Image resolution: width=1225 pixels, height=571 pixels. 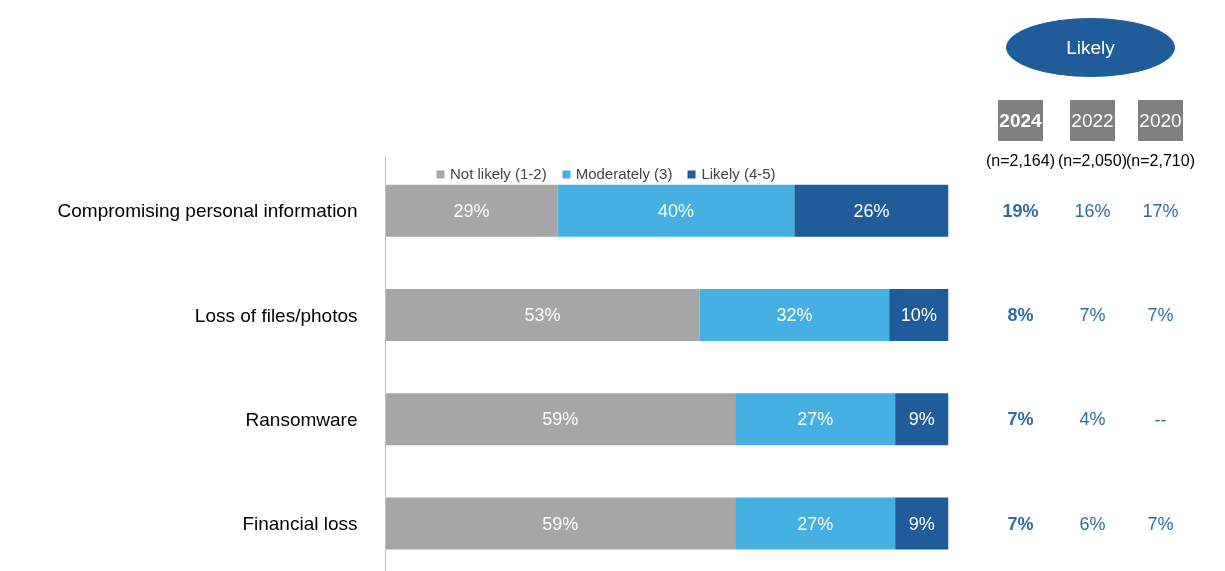 What do you see at coordinates (300, 524) in the screenshot?
I see `y-tick-label: Financial loss` at bounding box center [300, 524].